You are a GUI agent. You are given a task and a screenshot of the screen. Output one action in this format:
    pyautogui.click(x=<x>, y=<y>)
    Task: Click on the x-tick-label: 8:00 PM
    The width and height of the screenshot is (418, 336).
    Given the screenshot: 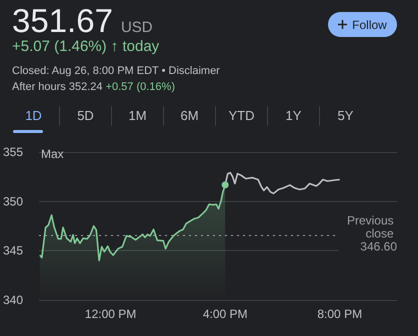 What is the action you would take?
    pyautogui.click(x=339, y=314)
    